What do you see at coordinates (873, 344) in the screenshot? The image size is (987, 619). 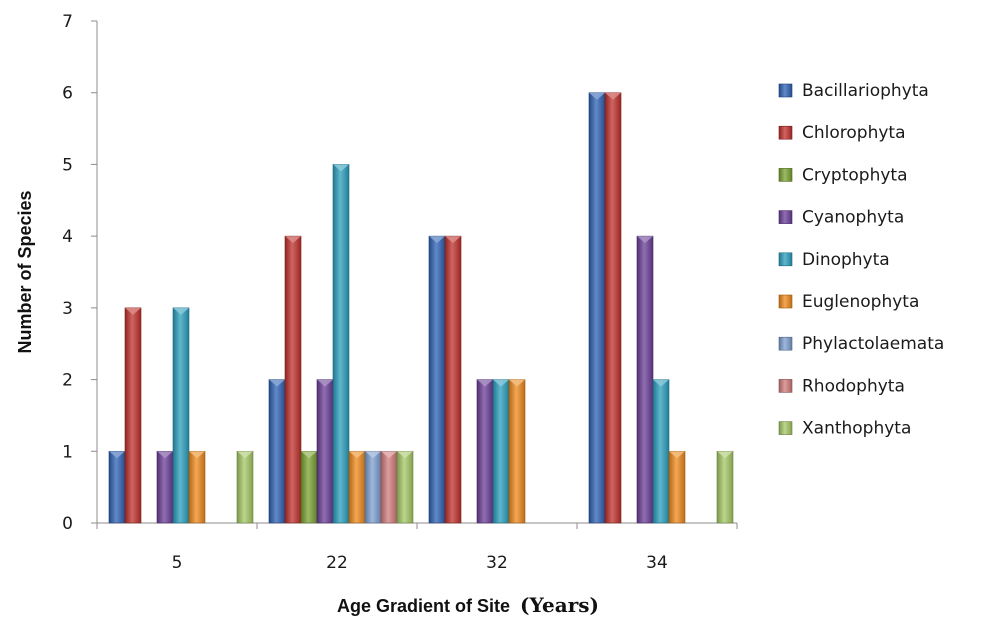 I see `legend-label: Phylactolaemata` at bounding box center [873, 344].